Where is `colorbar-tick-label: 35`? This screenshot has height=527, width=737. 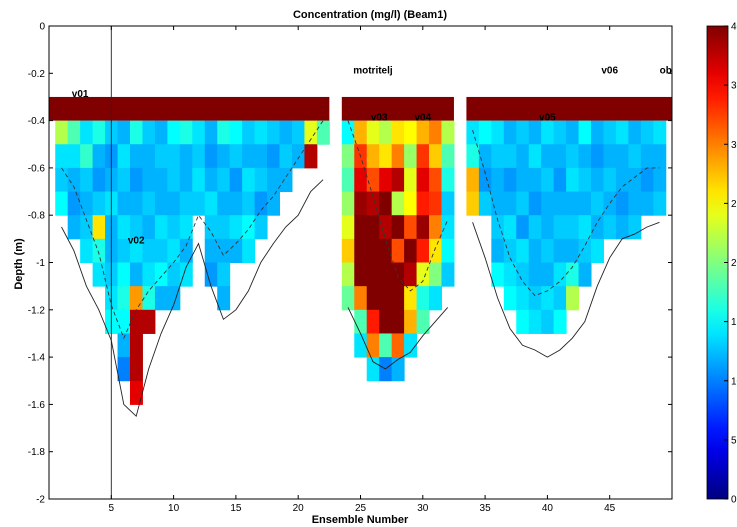
colorbar-tick-label: 35 is located at coordinates (734, 86).